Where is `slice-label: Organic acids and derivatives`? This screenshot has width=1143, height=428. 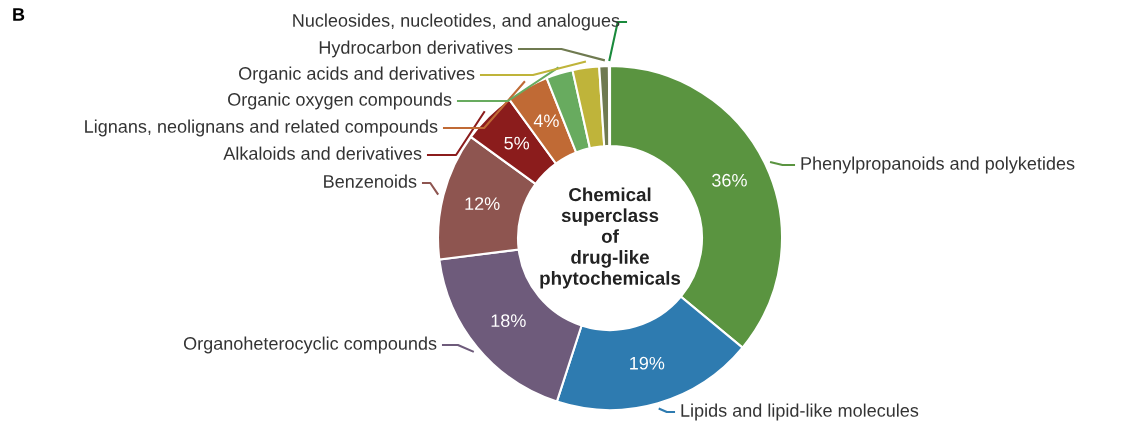
slice-label: Organic acids and derivatives is located at coordinates (357, 75).